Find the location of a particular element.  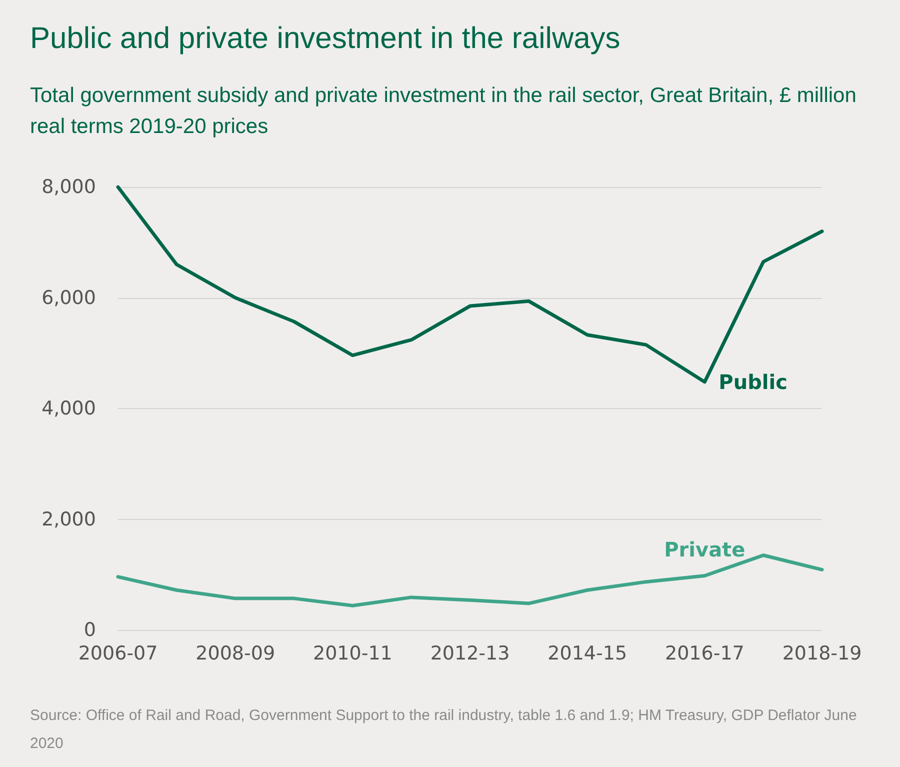

x-tick-label: 2008-09 is located at coordinates (236, 653).